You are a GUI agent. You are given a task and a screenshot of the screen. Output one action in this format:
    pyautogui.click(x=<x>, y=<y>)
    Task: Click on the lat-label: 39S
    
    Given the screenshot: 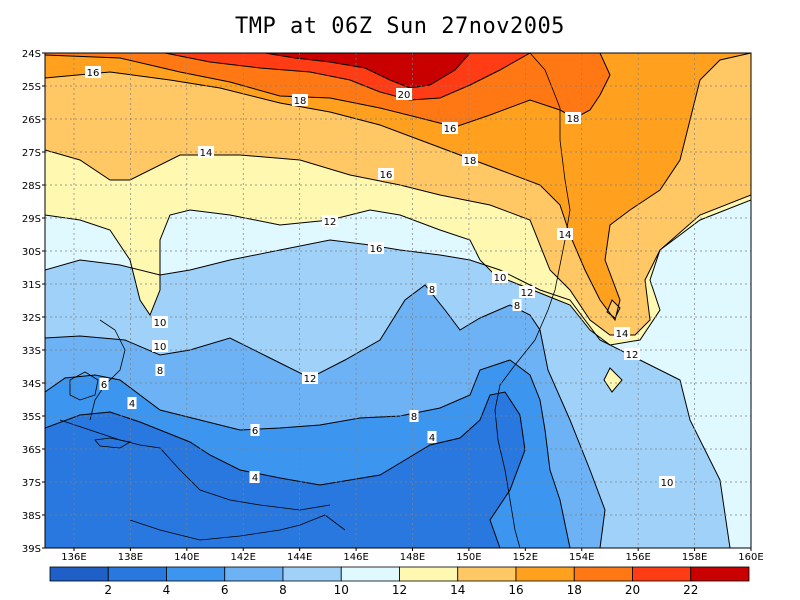 What is the action you would take?
    pyautogui.click(x=31, y=549)
    